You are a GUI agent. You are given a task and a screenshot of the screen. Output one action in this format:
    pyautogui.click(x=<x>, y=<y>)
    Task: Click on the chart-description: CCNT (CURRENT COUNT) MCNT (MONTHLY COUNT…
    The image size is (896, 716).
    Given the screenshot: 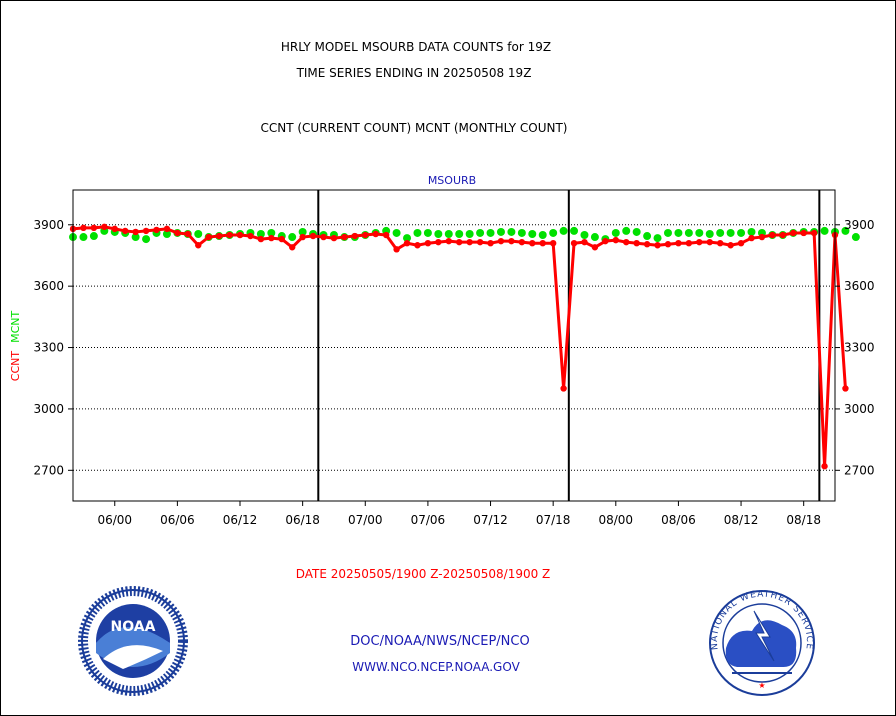 What is the action you would take?
    pyautogui.click(x=413, y=128)
    